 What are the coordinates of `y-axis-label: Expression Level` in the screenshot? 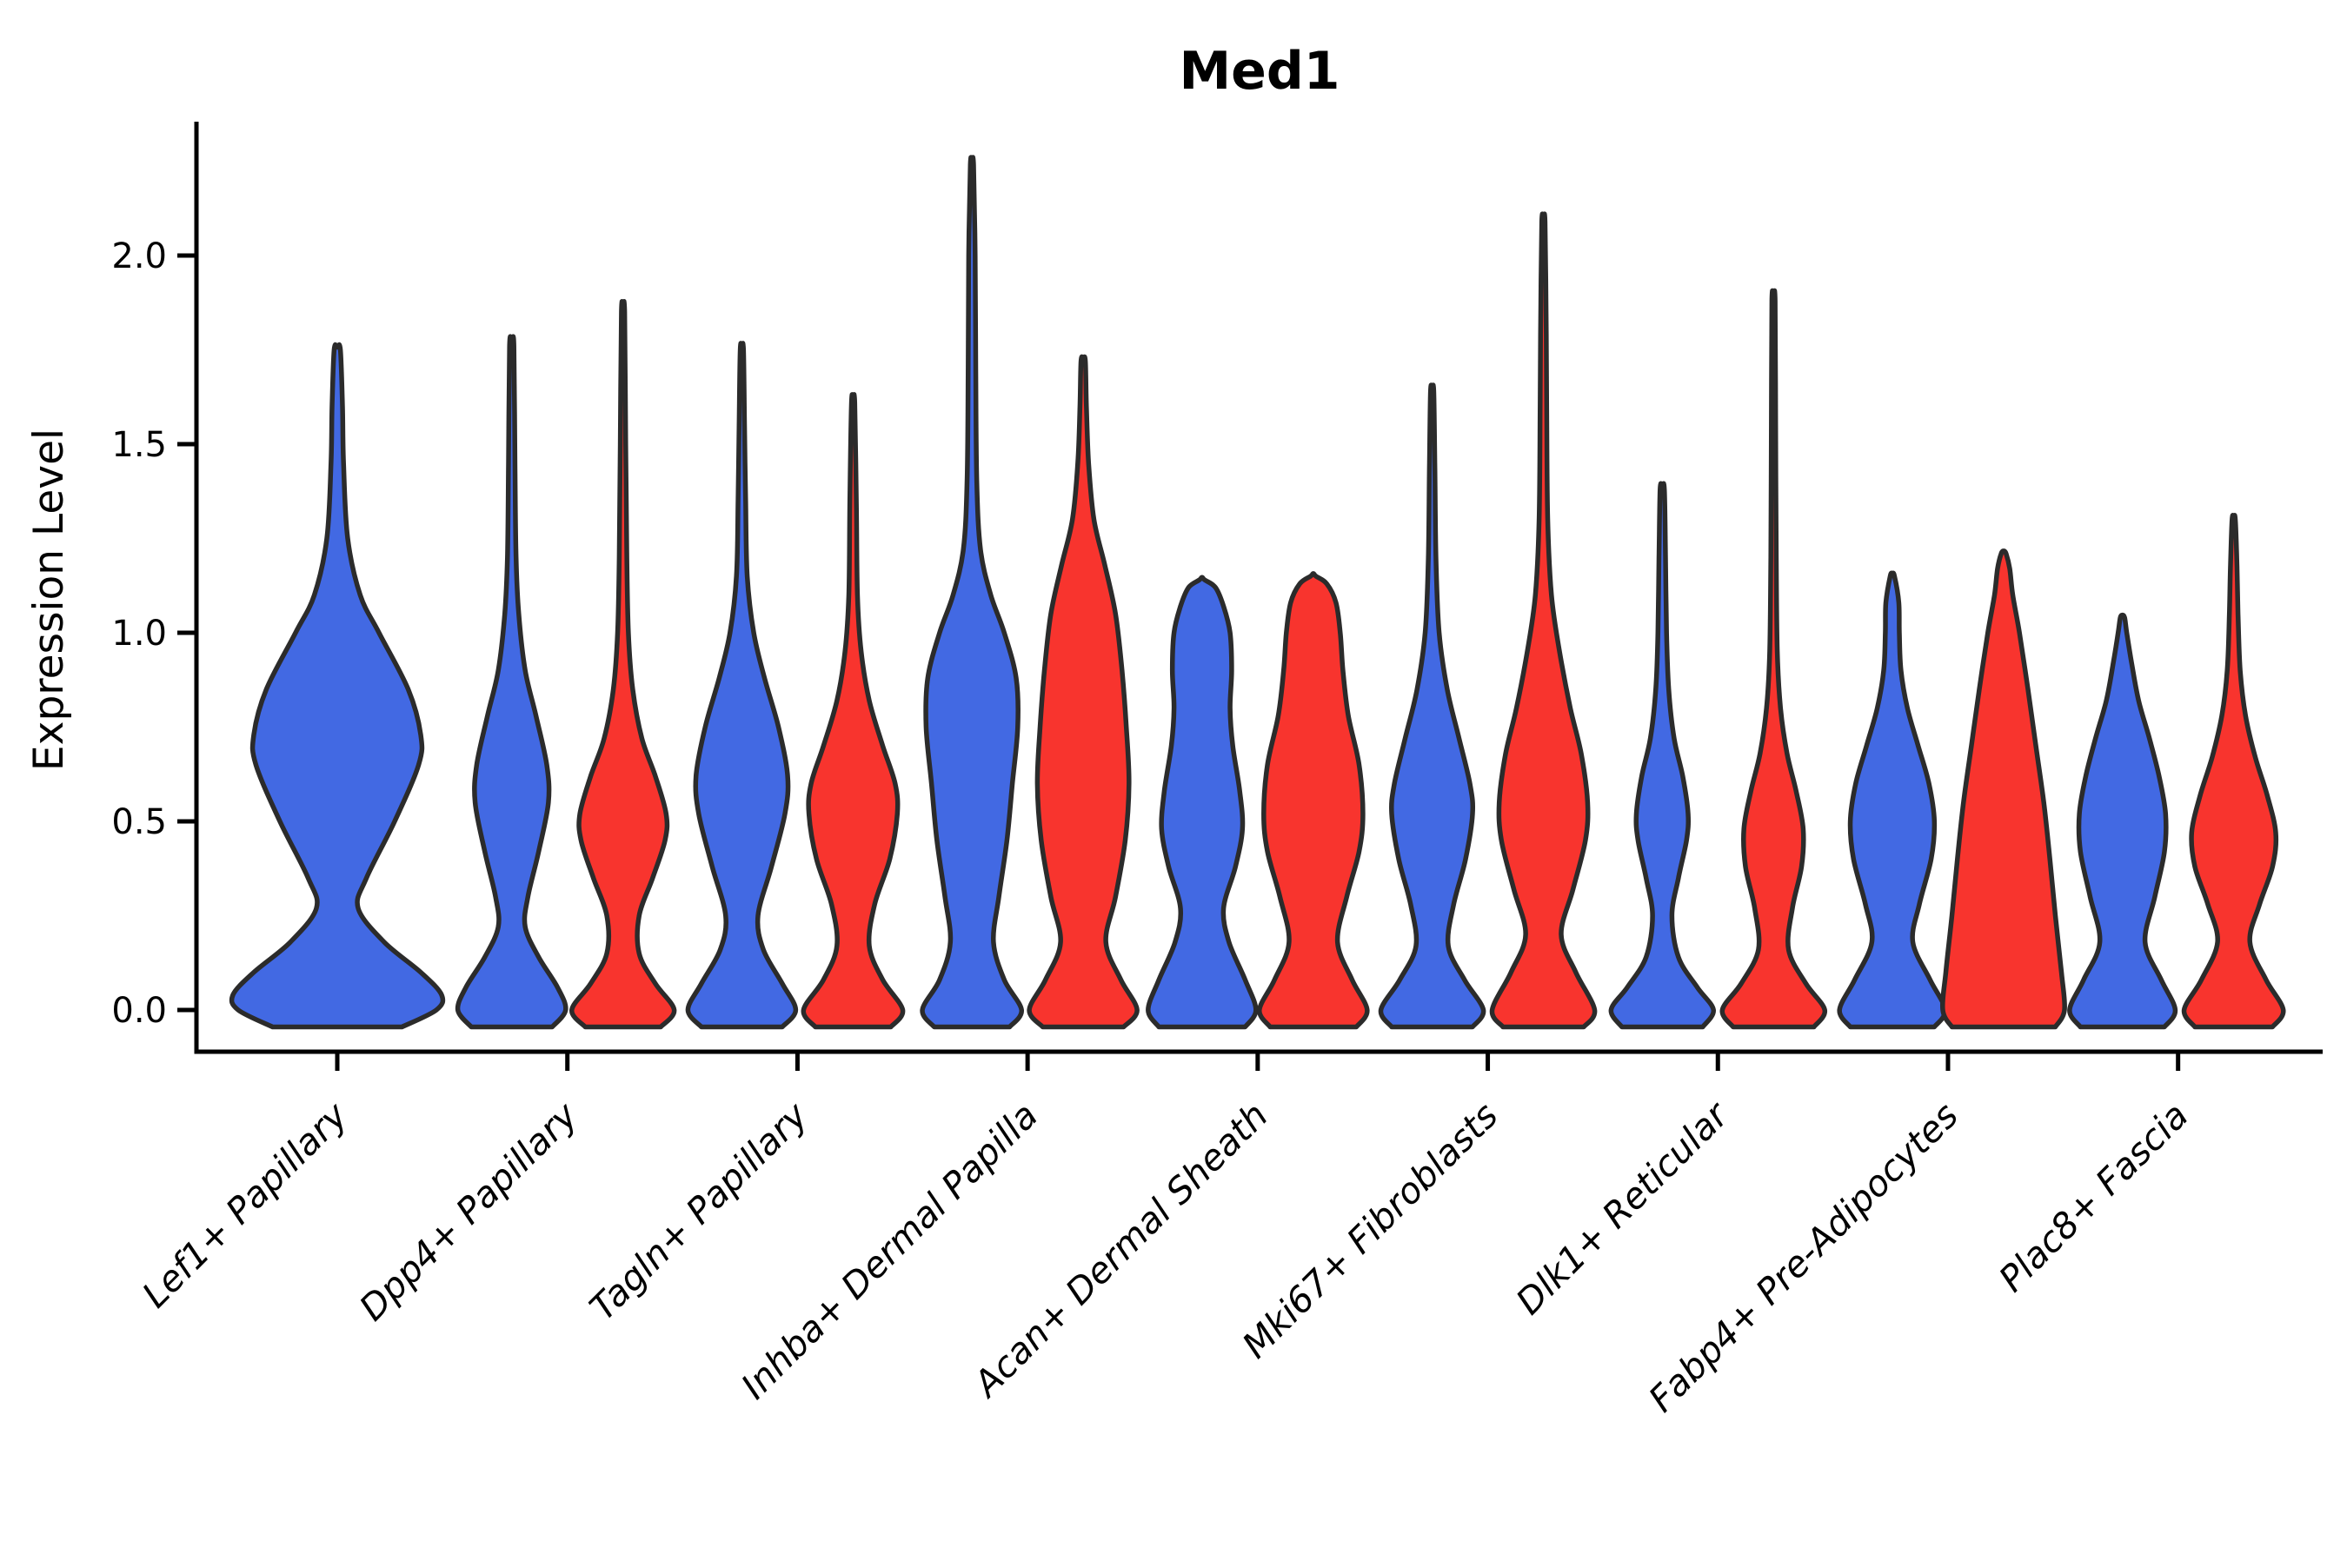 It's located at (49, 600).